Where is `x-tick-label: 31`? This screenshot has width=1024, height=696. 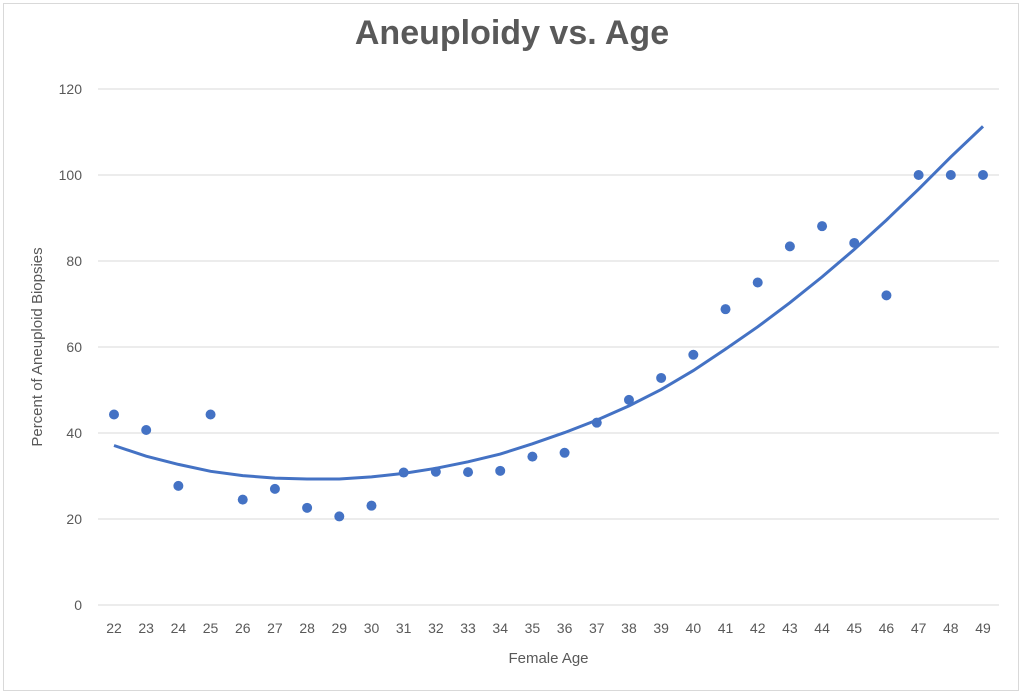
x-tick-label: 31 is located at coordinates (404, 628).